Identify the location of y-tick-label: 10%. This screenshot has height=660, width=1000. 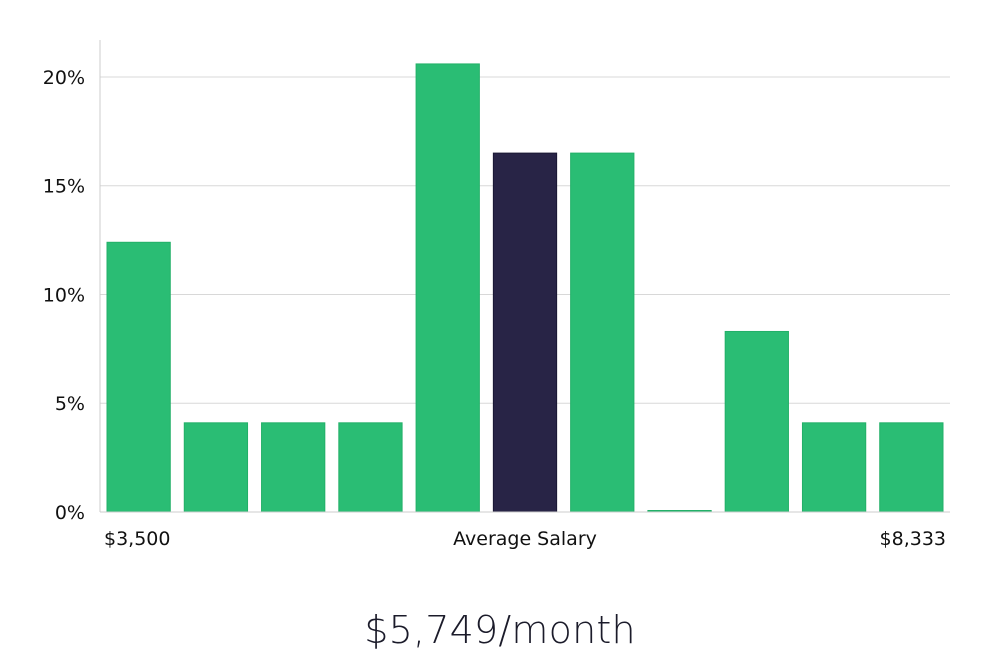
(64, 295).